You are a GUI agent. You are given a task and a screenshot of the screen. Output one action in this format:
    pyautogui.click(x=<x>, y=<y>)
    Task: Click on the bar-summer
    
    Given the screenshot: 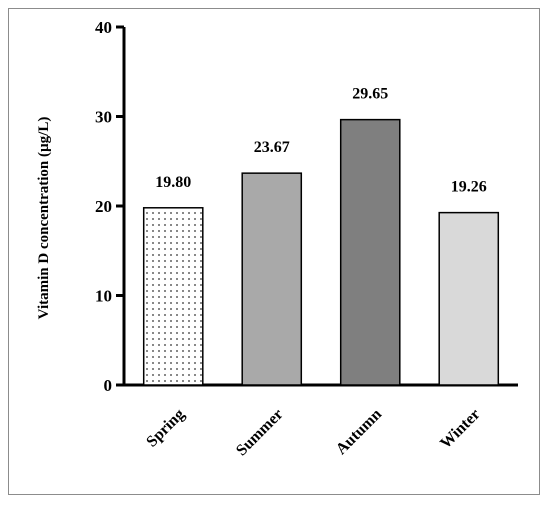 What is the action you would take?
    pyautogui.click(x=272, y=279)
    